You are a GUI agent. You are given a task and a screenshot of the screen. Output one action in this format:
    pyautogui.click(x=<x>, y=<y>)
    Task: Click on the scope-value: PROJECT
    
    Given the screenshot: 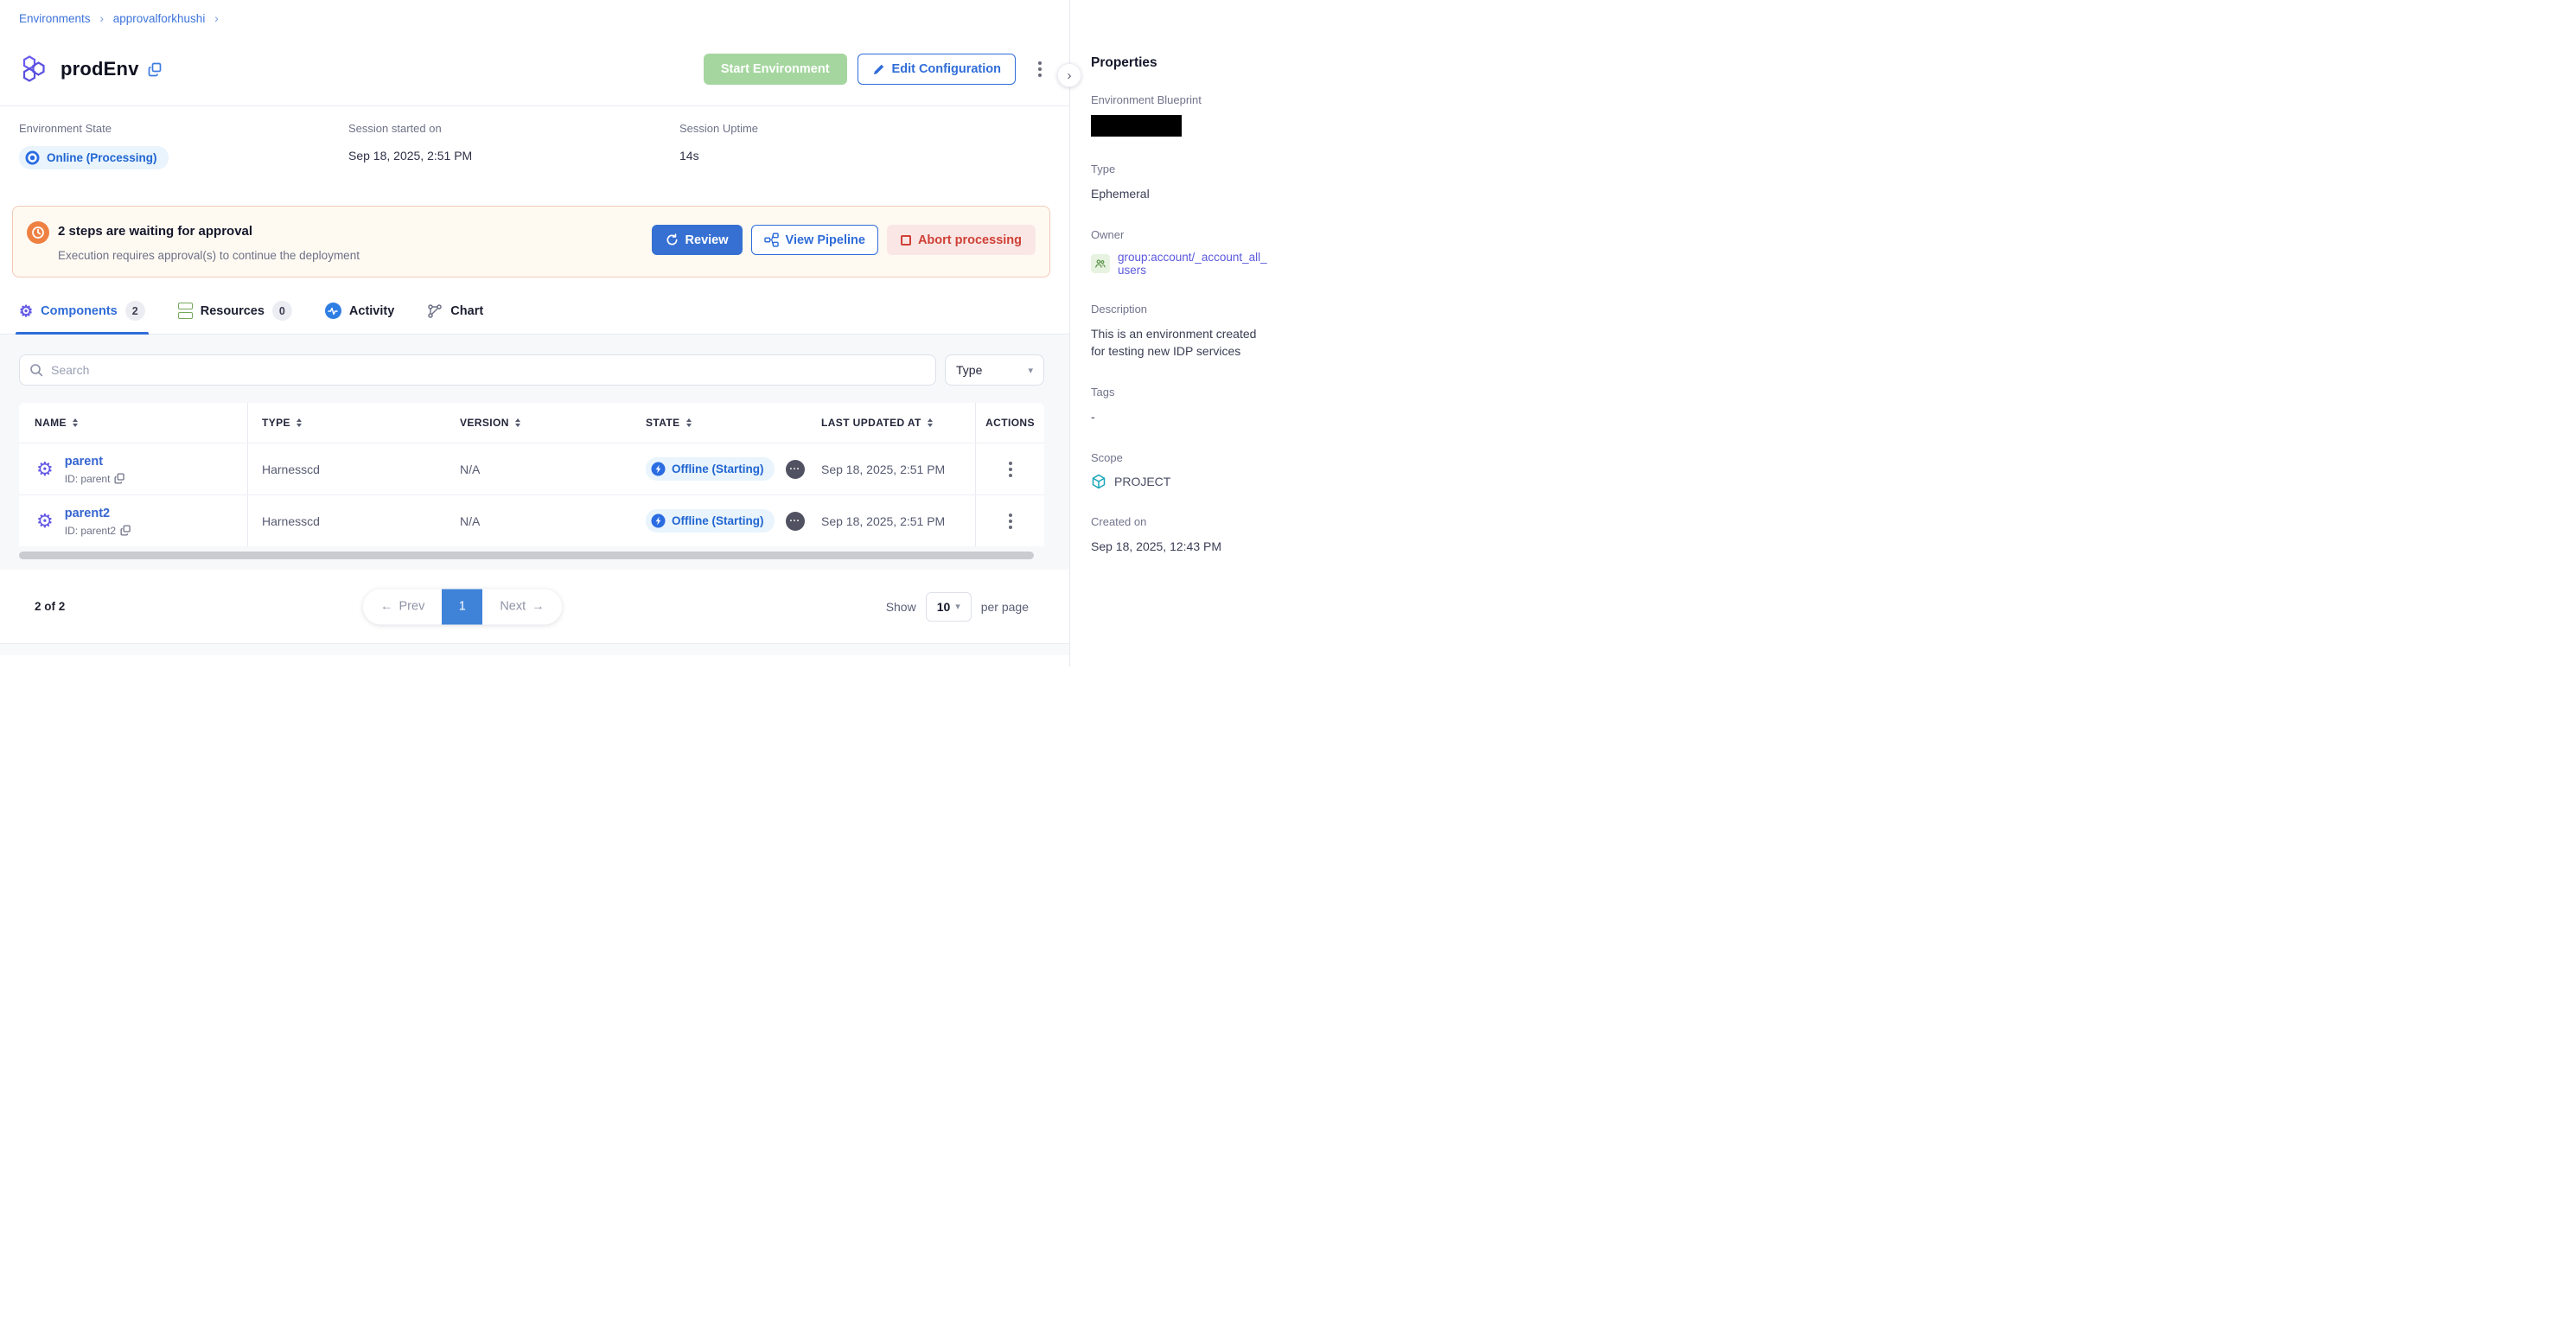 What is the action you would take?
    pyautogui.click(x=1142, y=481)
    